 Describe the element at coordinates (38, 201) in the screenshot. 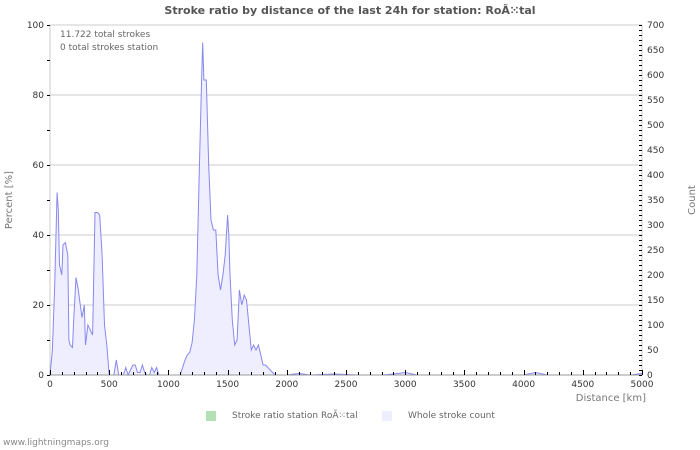

I see `y-axis-left-ticks: 0 20 40 60 80 100` at that location.